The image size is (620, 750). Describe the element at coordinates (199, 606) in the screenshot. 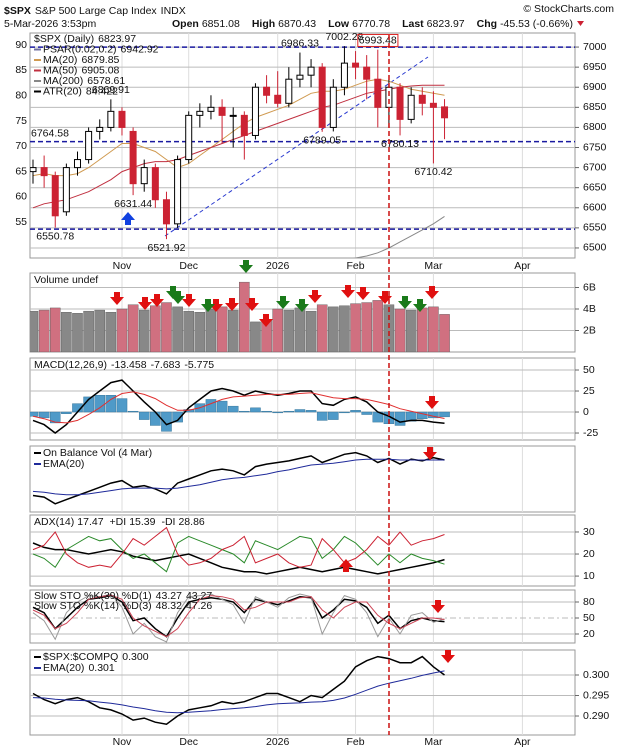

I see `legend-value: 47.26` at that location.